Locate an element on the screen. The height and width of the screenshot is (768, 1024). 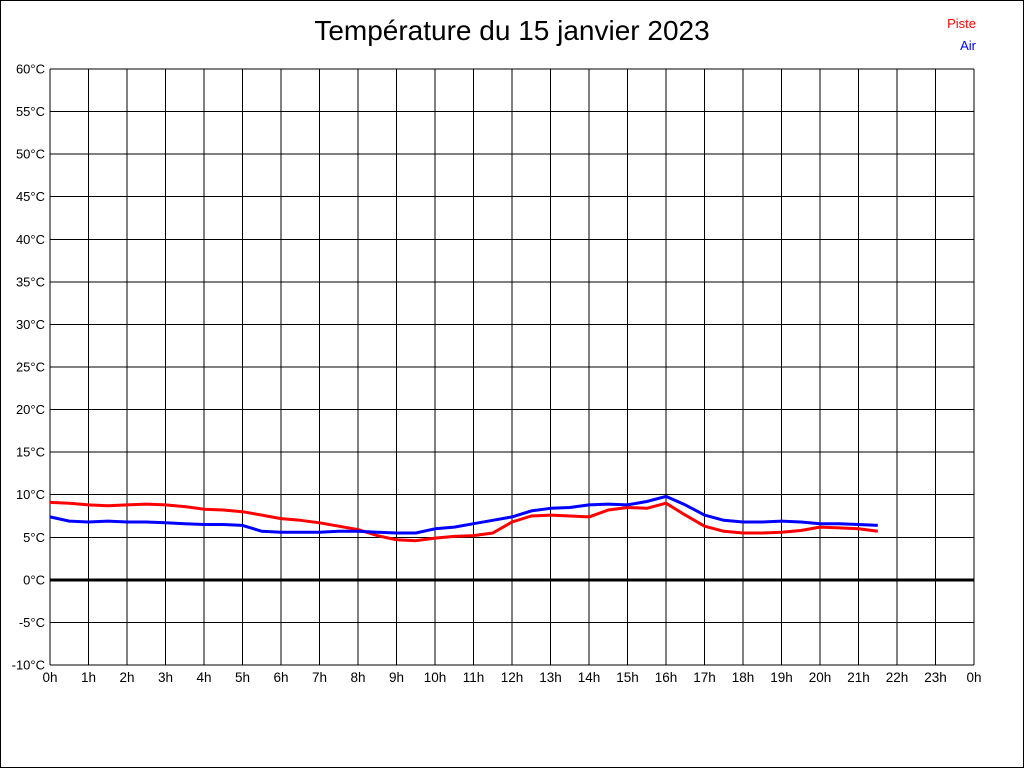
x-tick-label: 4h is located at coordinates (203, 677).